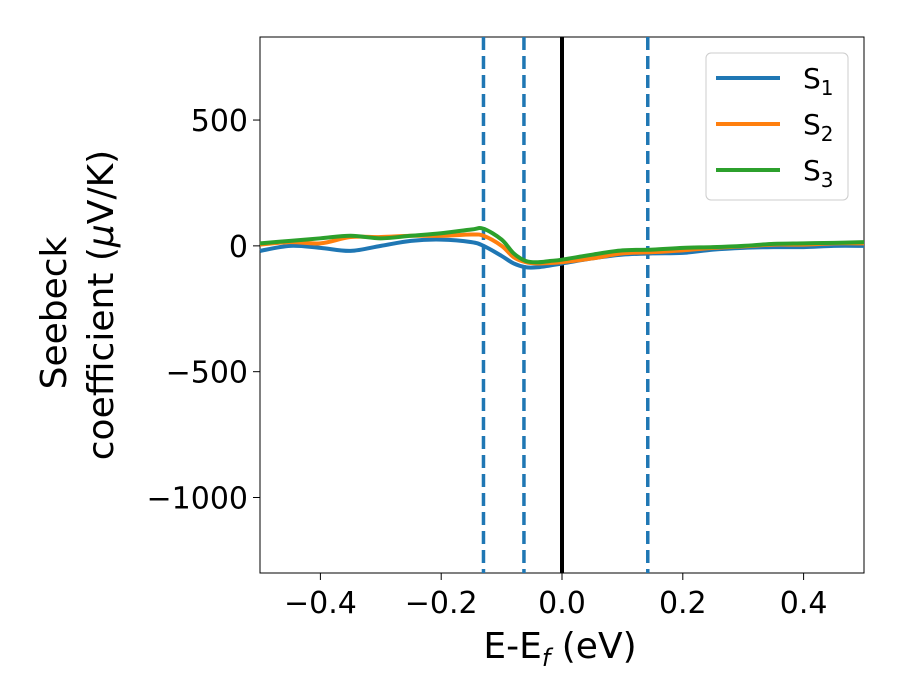 The width and height of the screenshot is (900, 700). Describe the element at coordinates (565, 305) in the screenshot. I see `vertical-lines` at that location.